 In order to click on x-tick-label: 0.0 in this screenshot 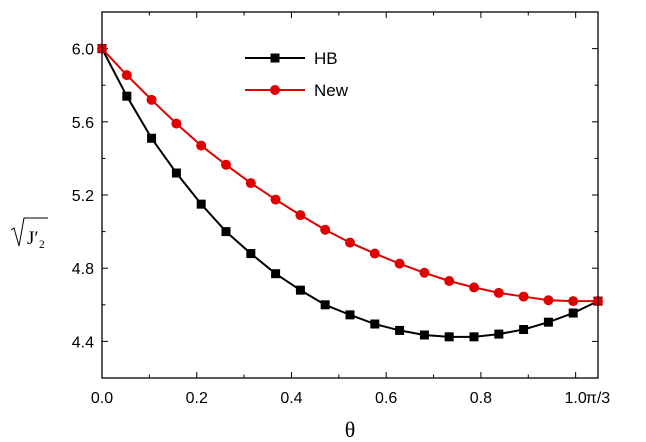, I will do `click(102, 398)`.